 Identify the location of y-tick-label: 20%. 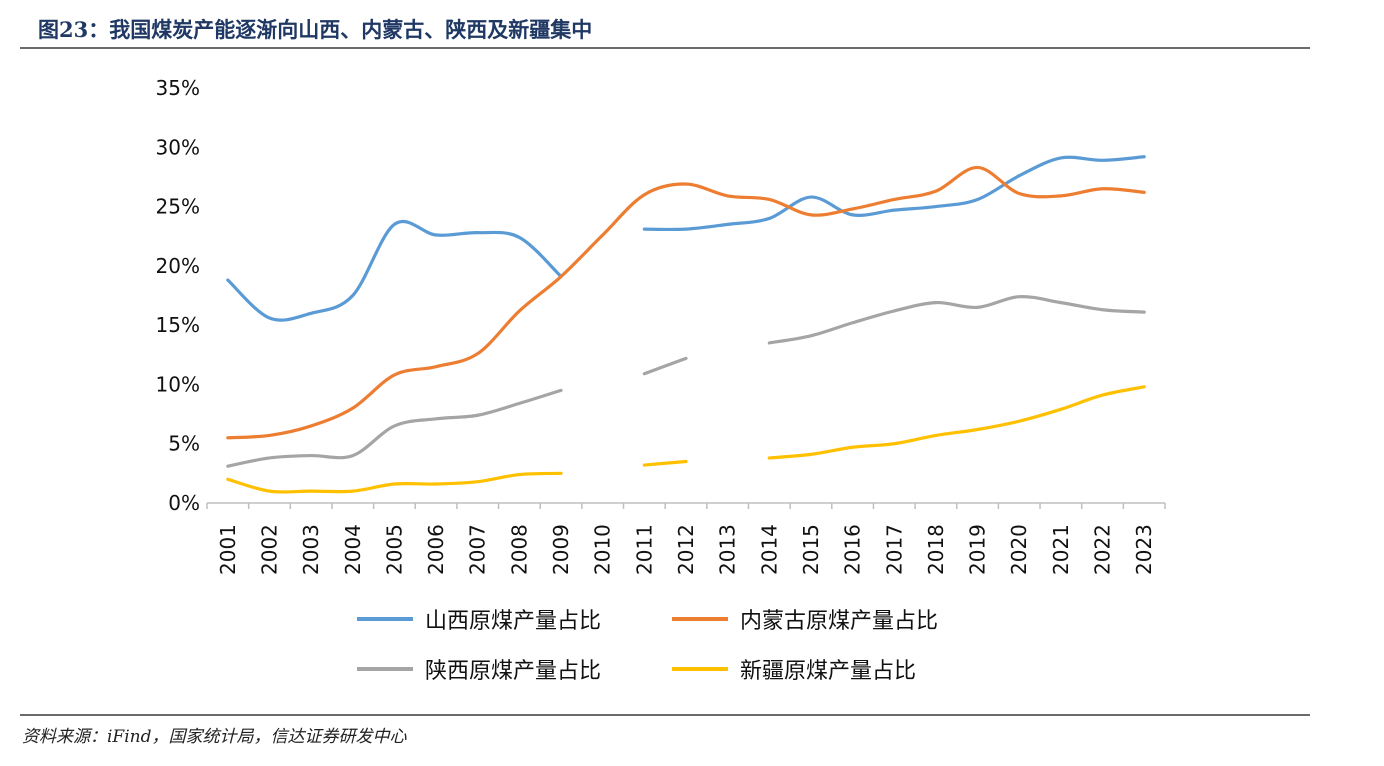
(178, 266).